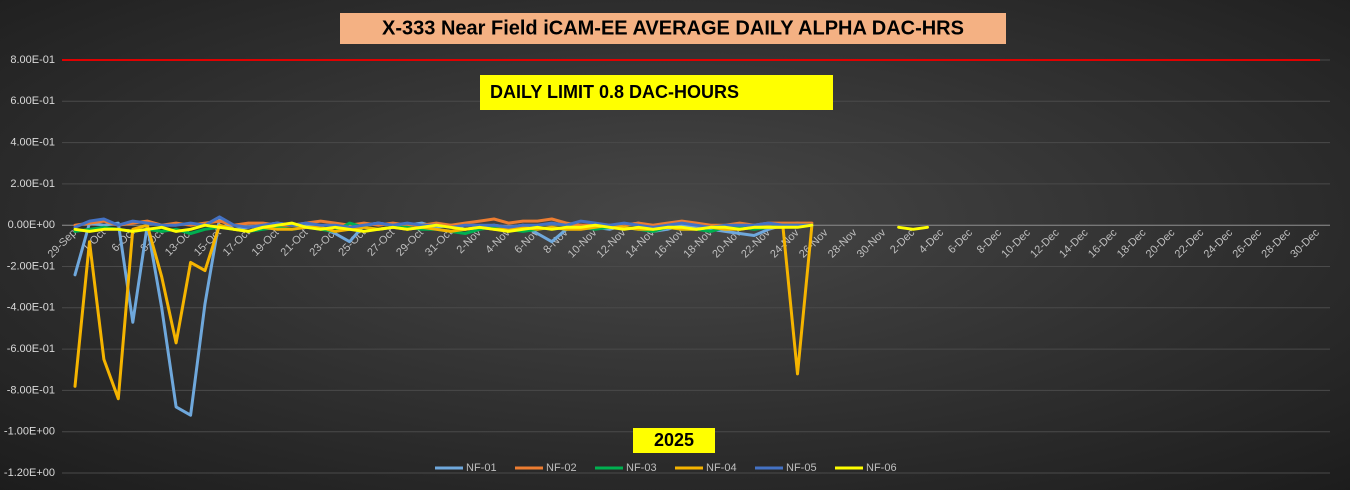 The image size is (1350, 490). I want to click on y-tick-label: -6.00E-01, so click(31, 349).